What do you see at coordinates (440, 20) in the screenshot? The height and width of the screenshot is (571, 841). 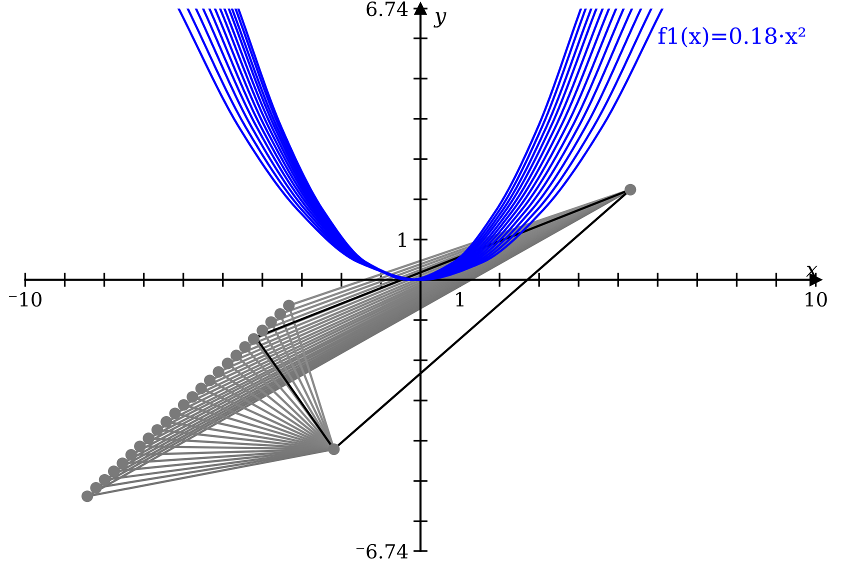 I see `y-axis-title: y` at bounding box center [440, 20].